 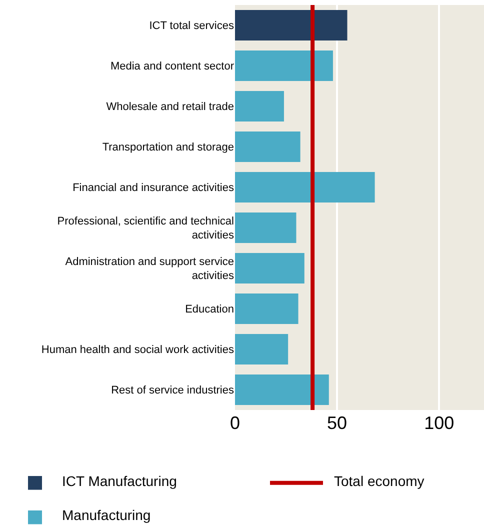 I want to click on x-tick-label: 0, so click(x=235, y=423).